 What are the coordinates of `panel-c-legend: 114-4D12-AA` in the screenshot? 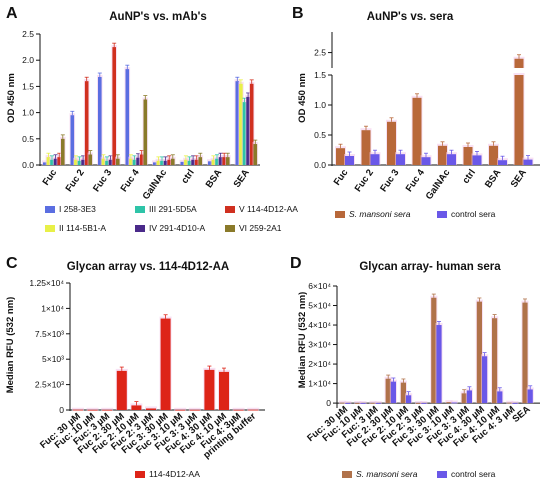 It's located at (167, 474).